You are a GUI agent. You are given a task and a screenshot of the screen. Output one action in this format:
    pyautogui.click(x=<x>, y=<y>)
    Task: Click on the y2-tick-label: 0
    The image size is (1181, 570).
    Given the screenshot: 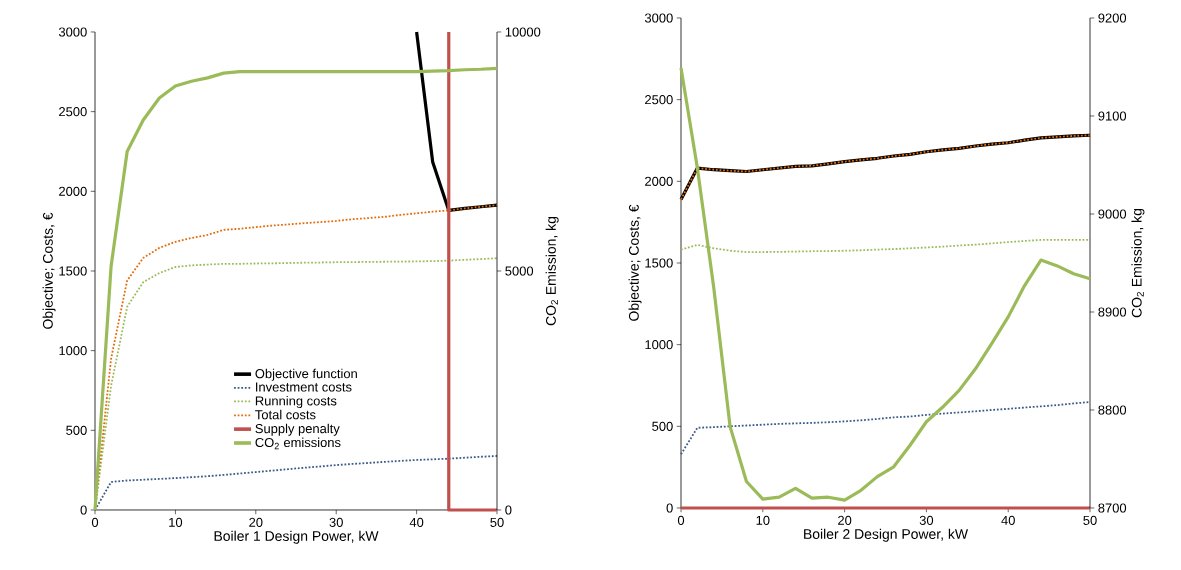 What is the action you would take?
    pyautogui.click(x=508, y=510)
    